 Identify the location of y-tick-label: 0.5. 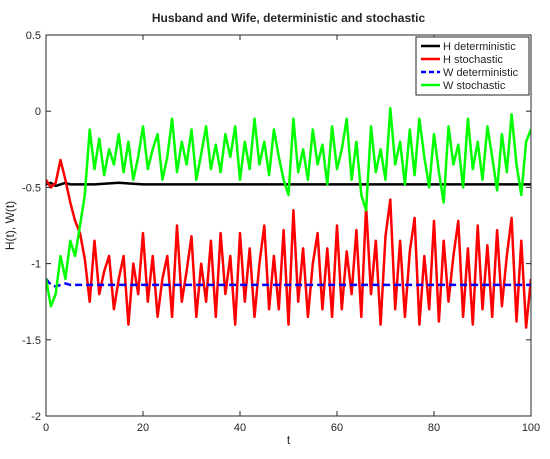
(33, 36).